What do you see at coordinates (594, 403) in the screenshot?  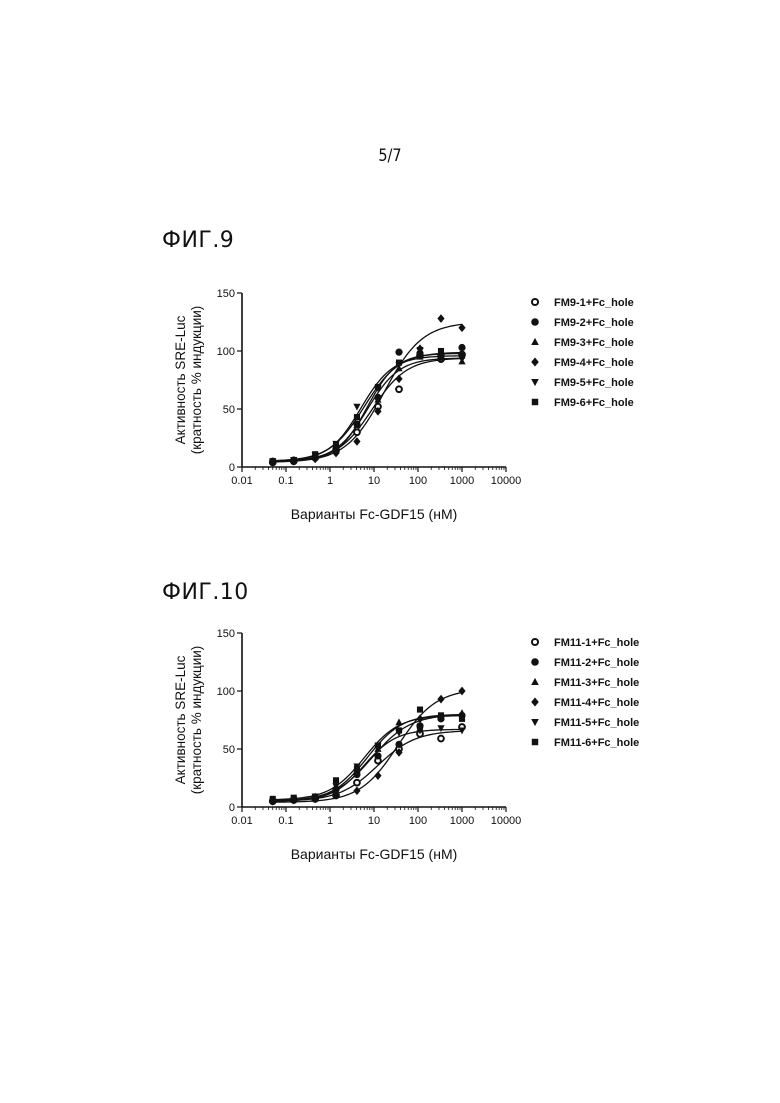 I see `legend-label: FM9-6+Fc_hole` at bounding box center [594, 403].